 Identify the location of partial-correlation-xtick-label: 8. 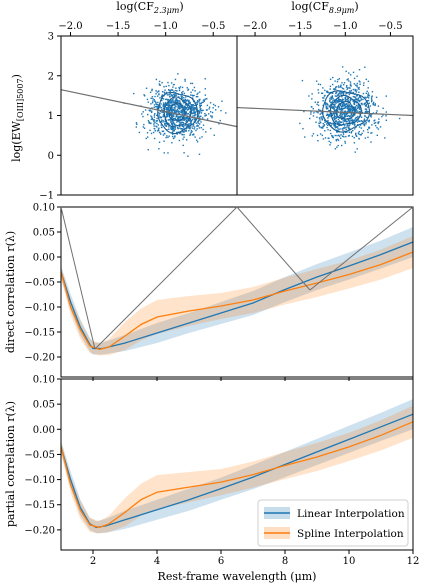
(285, 561).